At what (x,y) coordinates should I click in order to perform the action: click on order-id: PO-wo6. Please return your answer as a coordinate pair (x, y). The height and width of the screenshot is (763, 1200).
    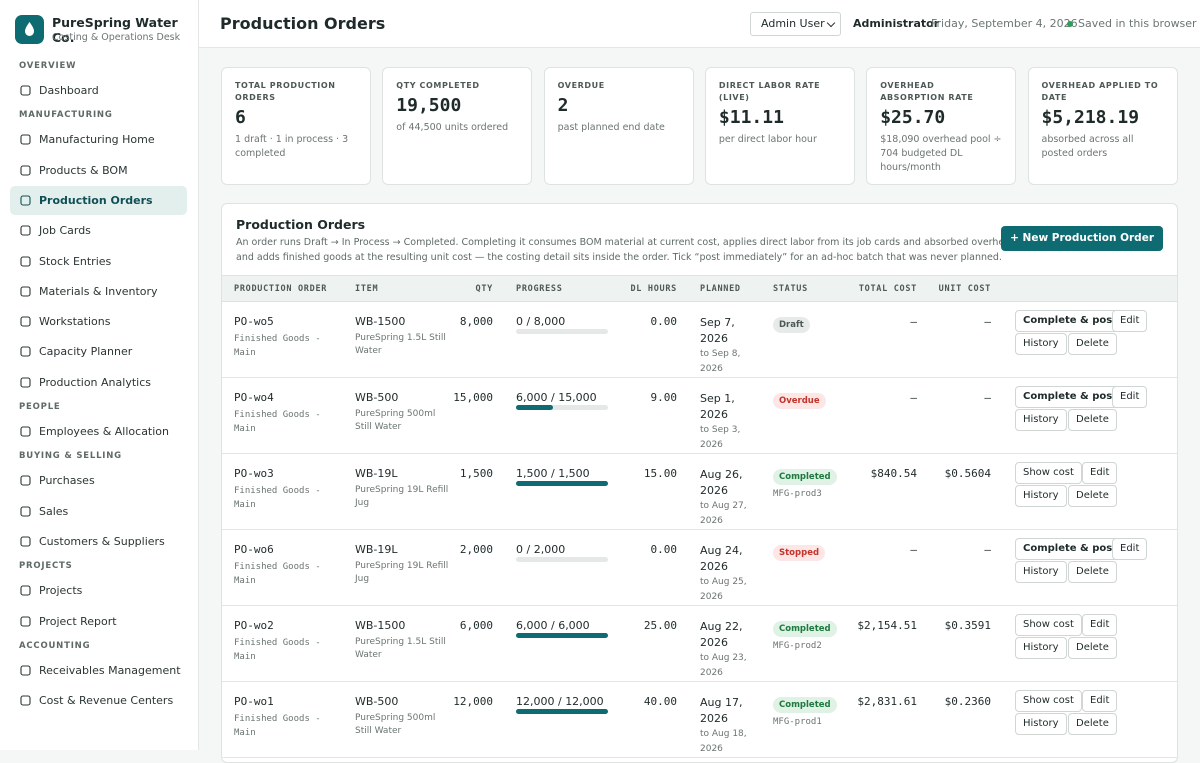
    Looking at the image, I should click on (254, 549).